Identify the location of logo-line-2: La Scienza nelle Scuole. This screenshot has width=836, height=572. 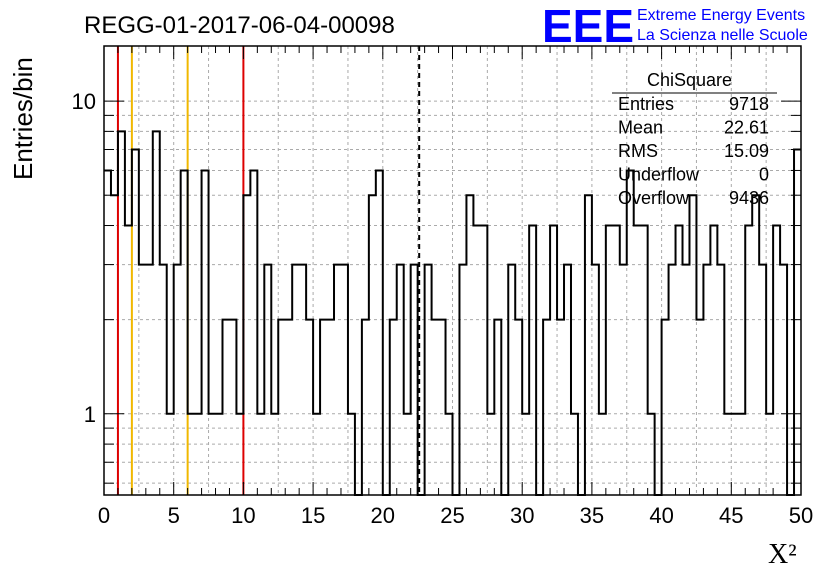
(722, 35).